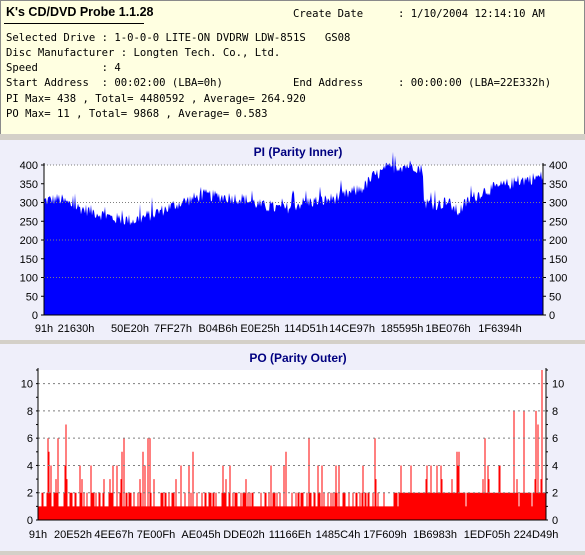 The width and height of the screenshot is (585, 555). Describe the element at coordinates (447, 329) in the screenshot. I see `pi-x-tick-label: 1BE076h` at that location.